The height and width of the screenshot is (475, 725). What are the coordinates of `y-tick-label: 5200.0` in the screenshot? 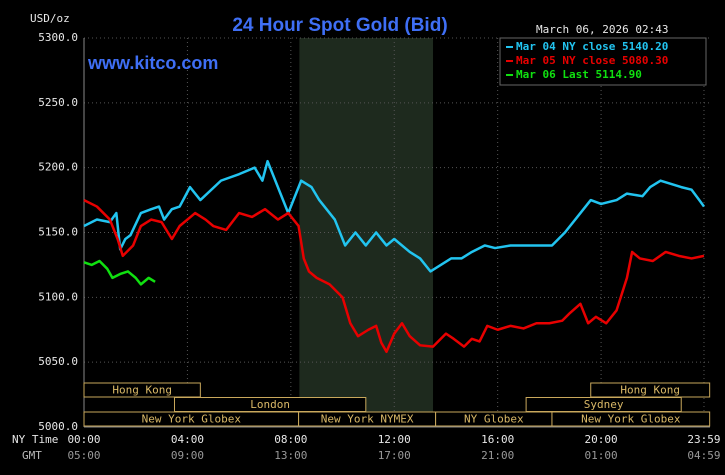 It's located at (58, 167).